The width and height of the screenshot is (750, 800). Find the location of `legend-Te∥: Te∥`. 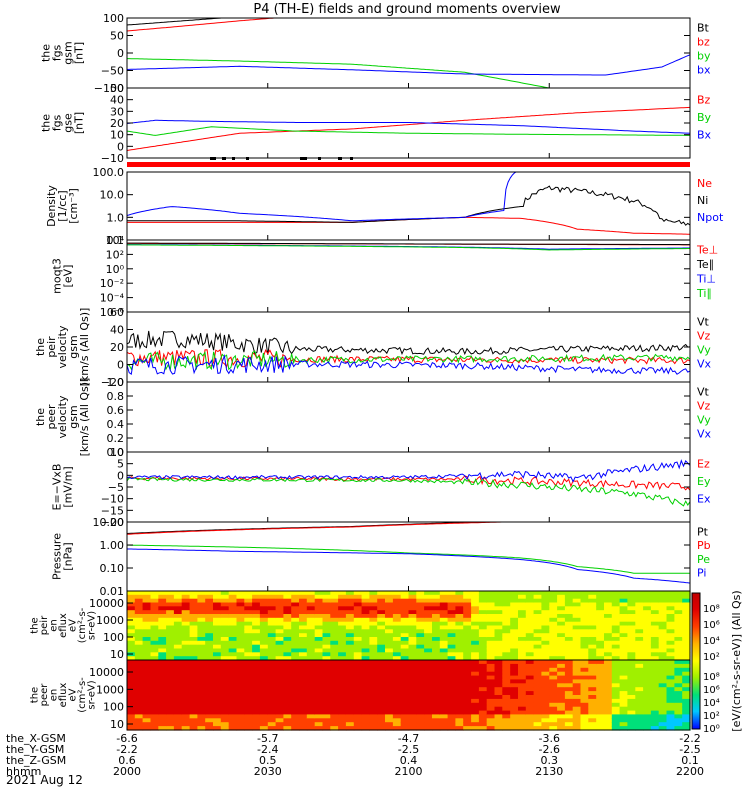

legend-Te∥: Te∥ is located at coordinates (705, 264).